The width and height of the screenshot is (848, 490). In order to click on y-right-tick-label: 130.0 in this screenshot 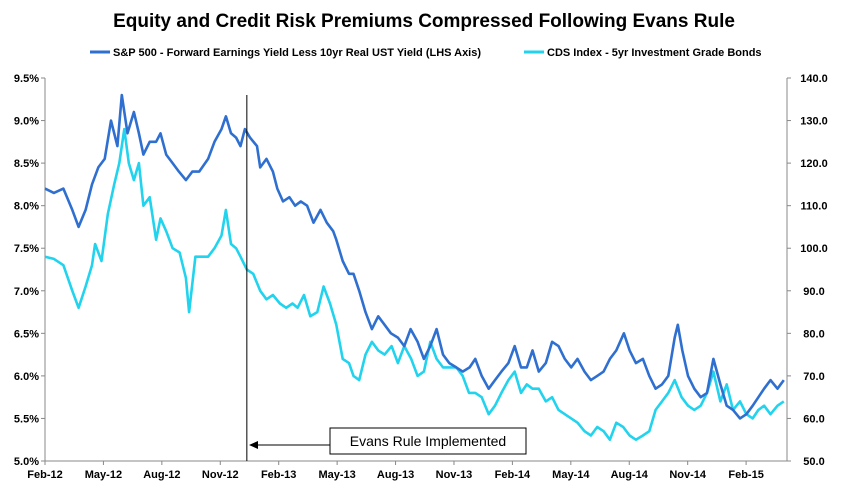, I will do `click(814, 122)`.